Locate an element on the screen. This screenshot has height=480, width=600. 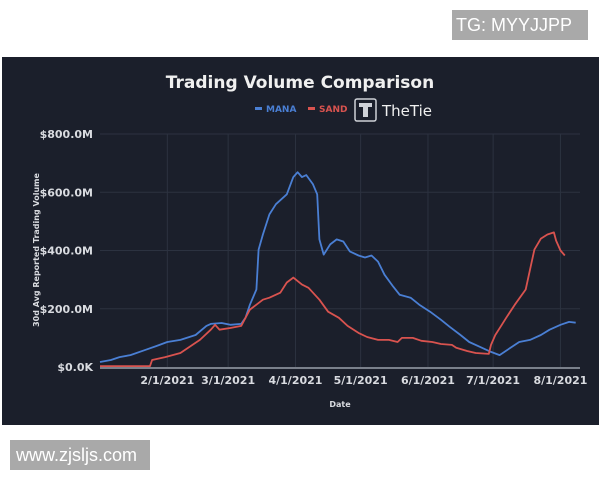
x-tick-label: 3/1/2021 is located at coordinates (228, 380).